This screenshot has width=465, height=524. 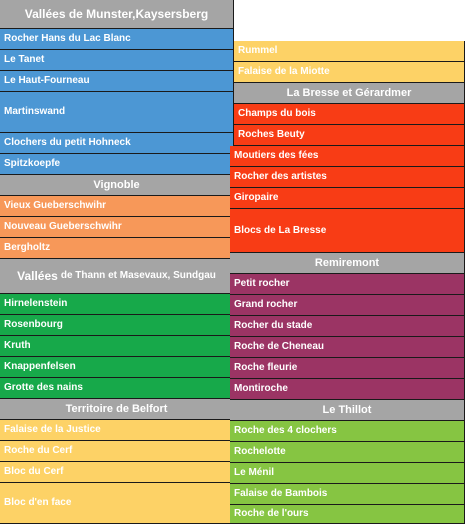 What do you see at coordinates (117, 325) in the screenshot?
I see `list-item: Rosenbourg` at bounding box center [117, 325].